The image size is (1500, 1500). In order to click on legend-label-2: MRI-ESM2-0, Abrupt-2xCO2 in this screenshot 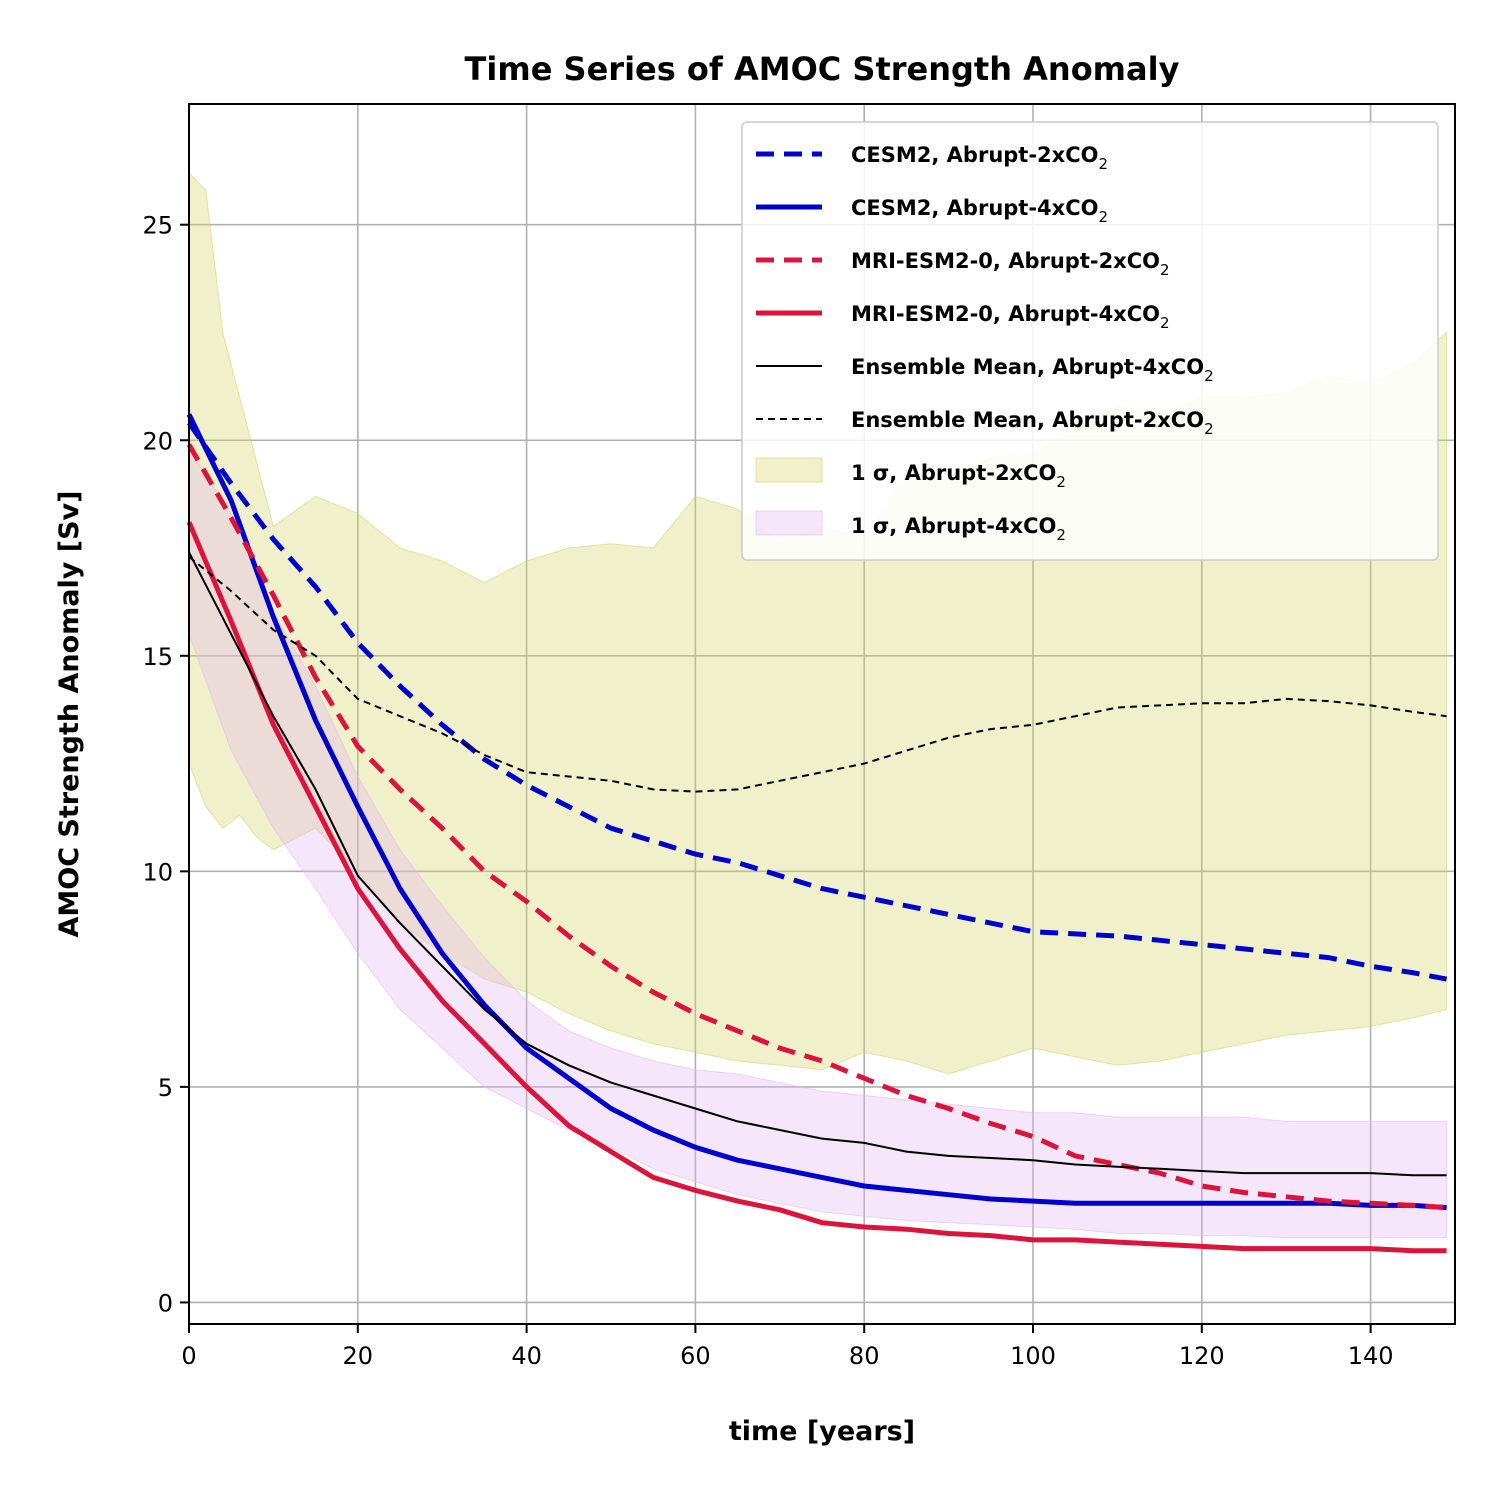, I will do `click(1010, 264)`.